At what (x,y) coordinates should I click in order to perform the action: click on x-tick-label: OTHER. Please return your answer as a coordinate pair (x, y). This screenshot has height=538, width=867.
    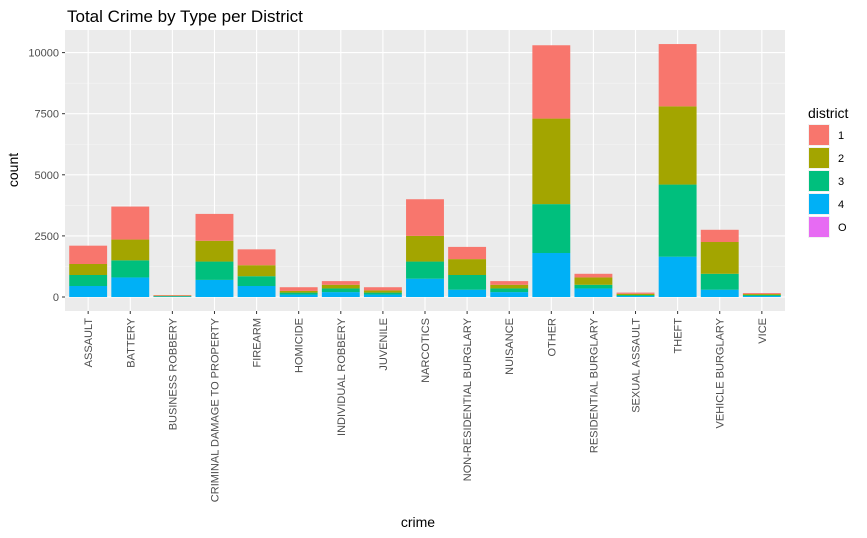
    Looking at the image, I should click on (552, 337).